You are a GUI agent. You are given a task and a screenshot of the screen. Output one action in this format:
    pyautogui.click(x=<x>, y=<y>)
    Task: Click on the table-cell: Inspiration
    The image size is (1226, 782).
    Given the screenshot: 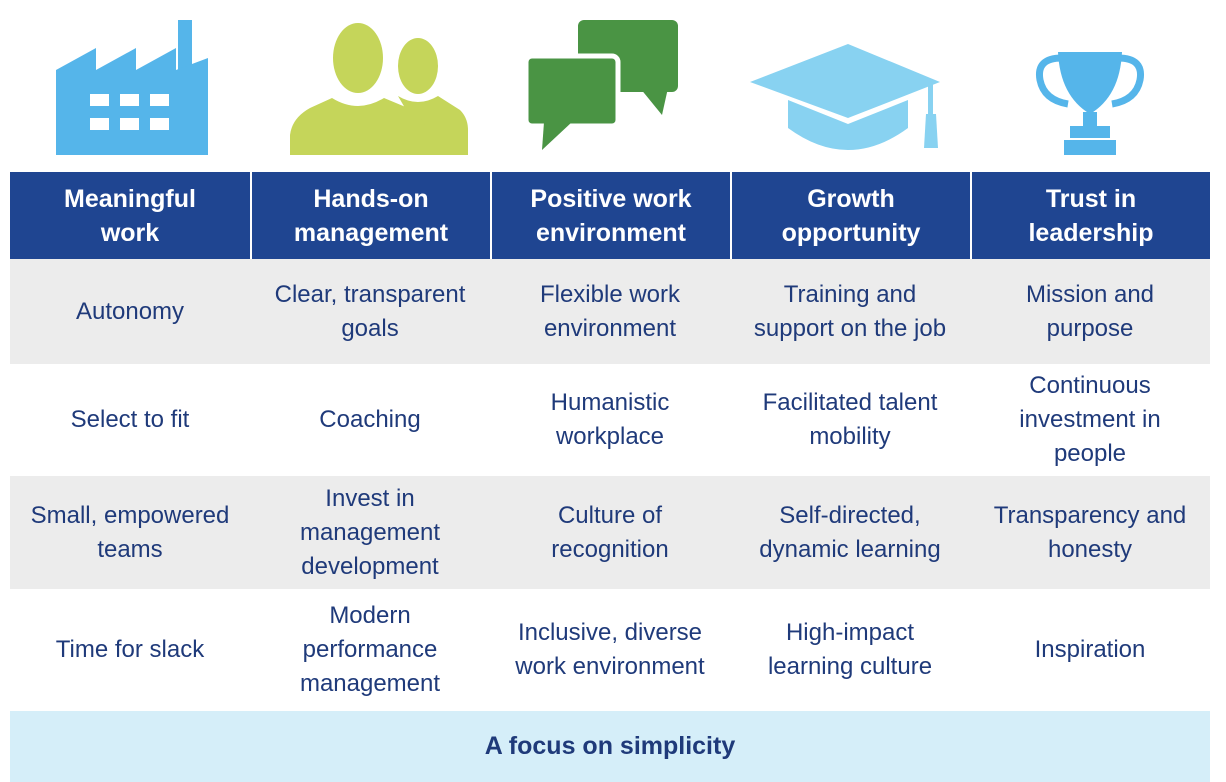 What is the action you would take?
    pyautogui.click(x=1090, y=649)
    